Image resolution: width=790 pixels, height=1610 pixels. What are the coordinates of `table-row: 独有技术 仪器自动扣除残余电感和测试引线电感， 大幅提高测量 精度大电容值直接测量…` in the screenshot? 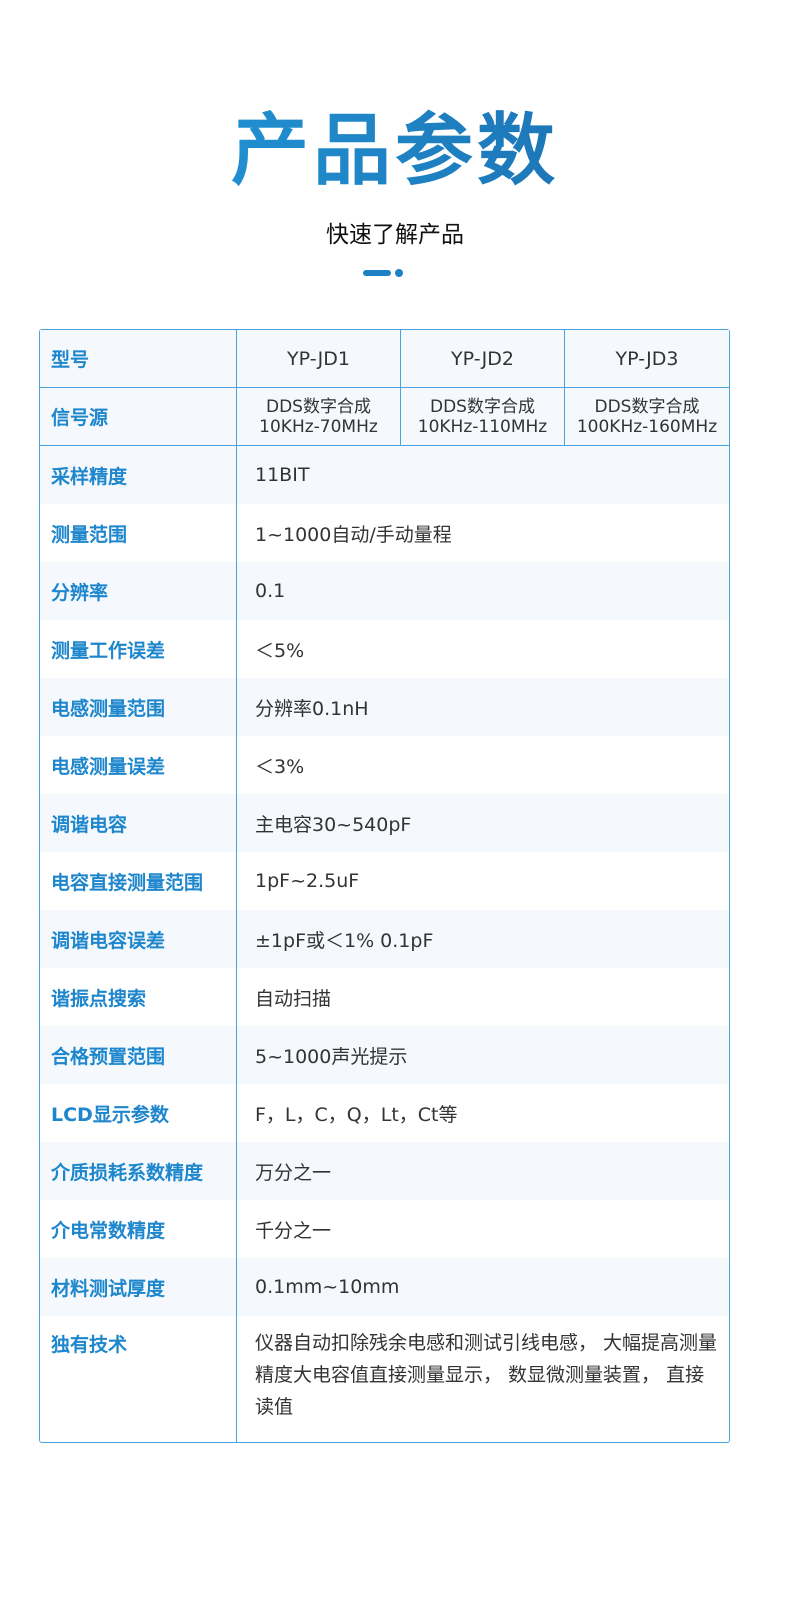 It's located at (384, 1379).